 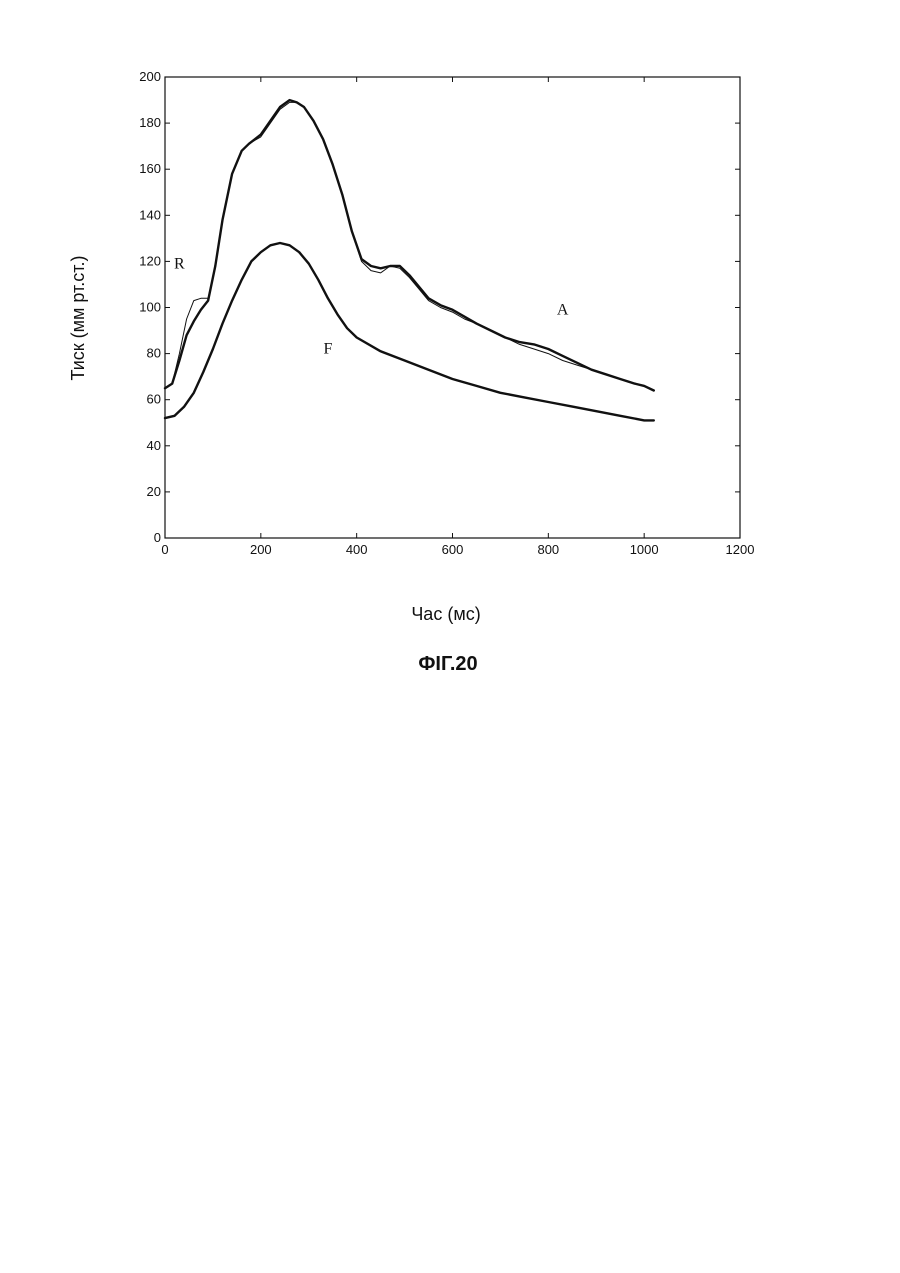 I want to click on series-line-r, so click(x=409, y=246).